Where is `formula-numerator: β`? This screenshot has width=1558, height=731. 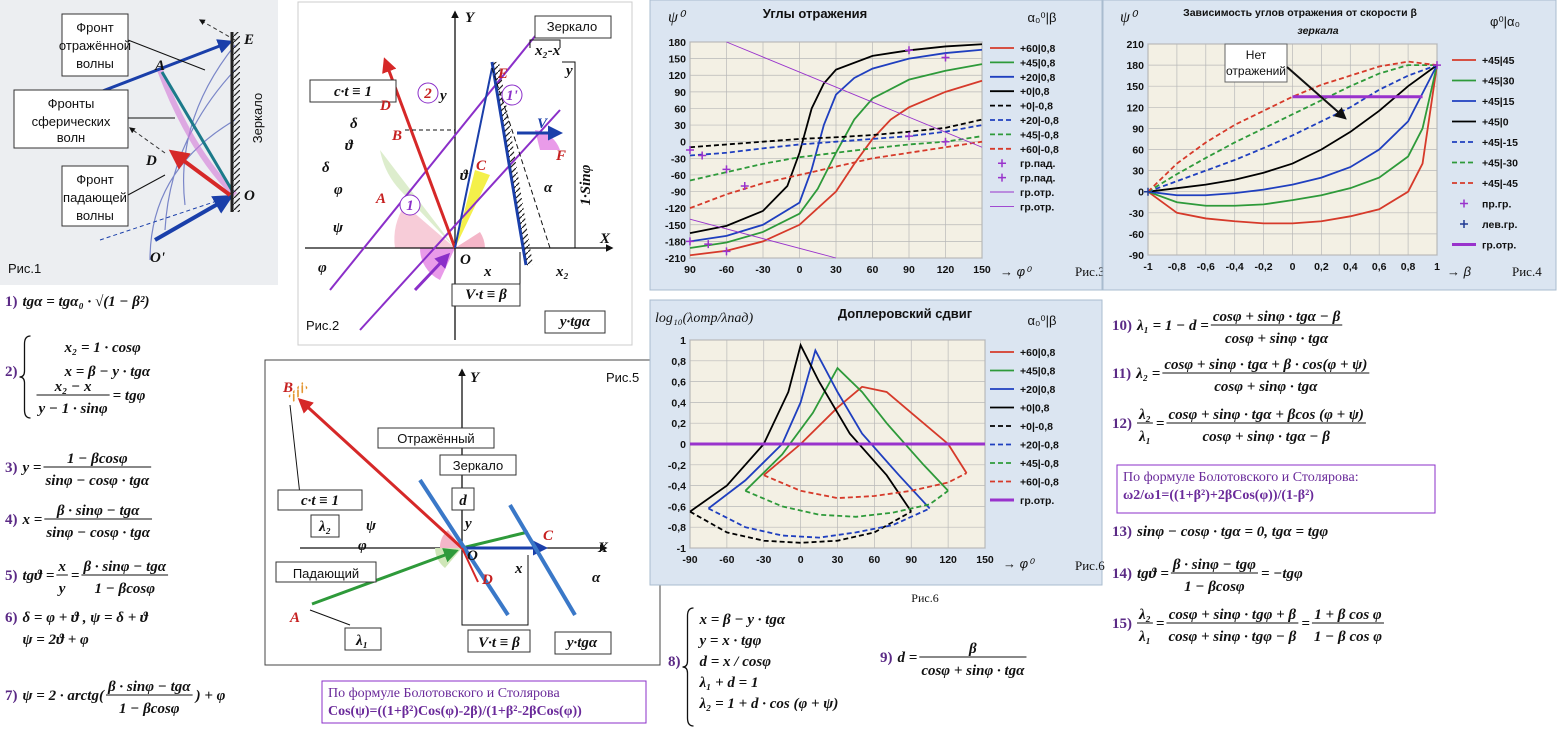
formula-numerator: β is located at coordinates (972, 649).